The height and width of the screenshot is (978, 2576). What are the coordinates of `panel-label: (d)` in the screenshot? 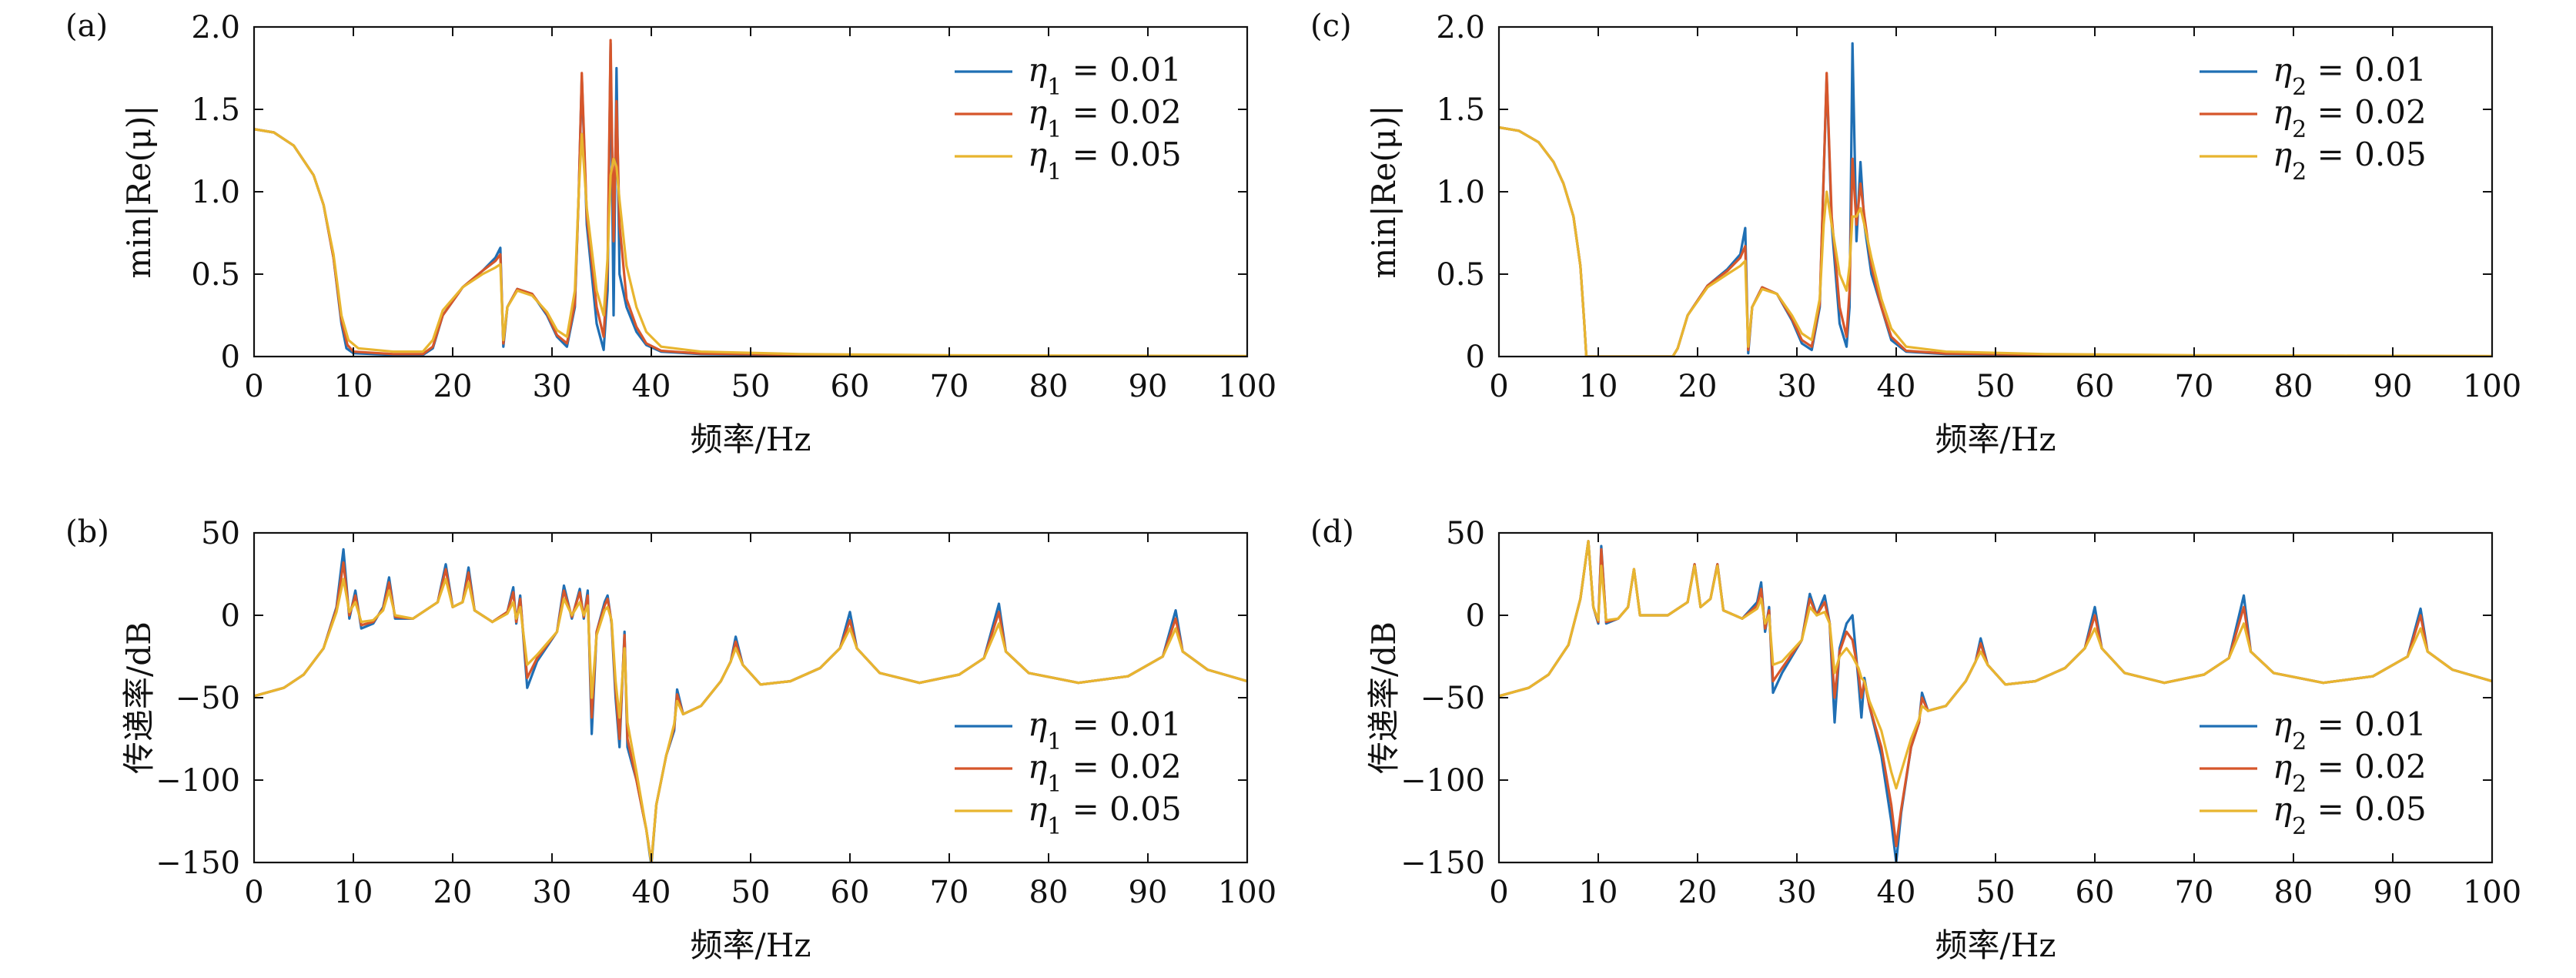 It's located at (1332, 532).